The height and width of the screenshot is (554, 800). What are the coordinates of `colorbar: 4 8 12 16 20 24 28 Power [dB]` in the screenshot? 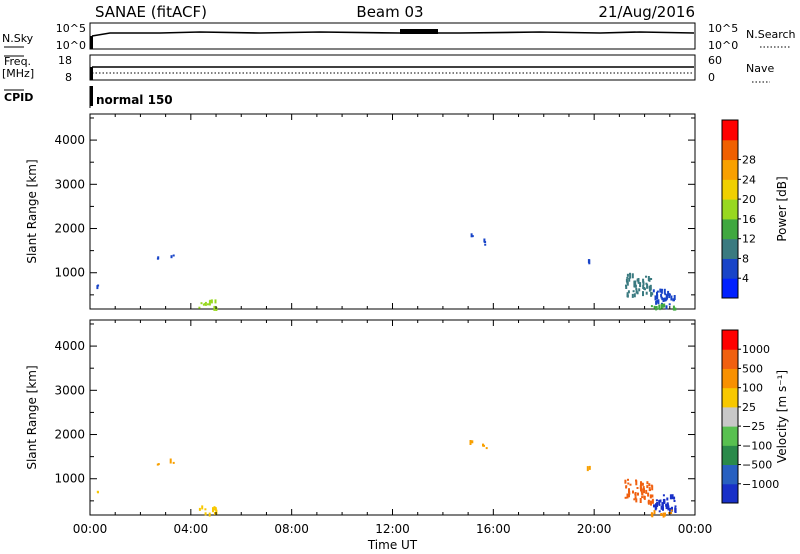 It's located at (755, 209).